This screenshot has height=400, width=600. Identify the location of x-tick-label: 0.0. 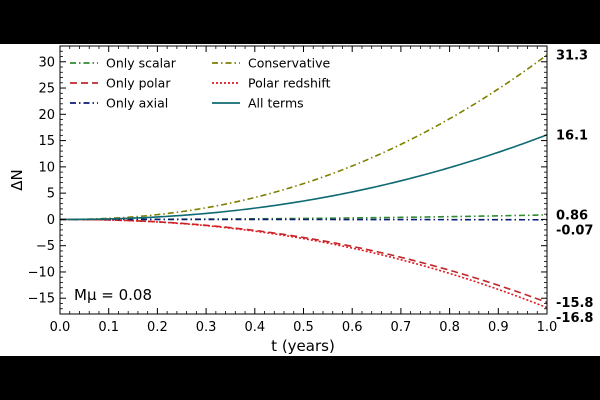
(60, 327).